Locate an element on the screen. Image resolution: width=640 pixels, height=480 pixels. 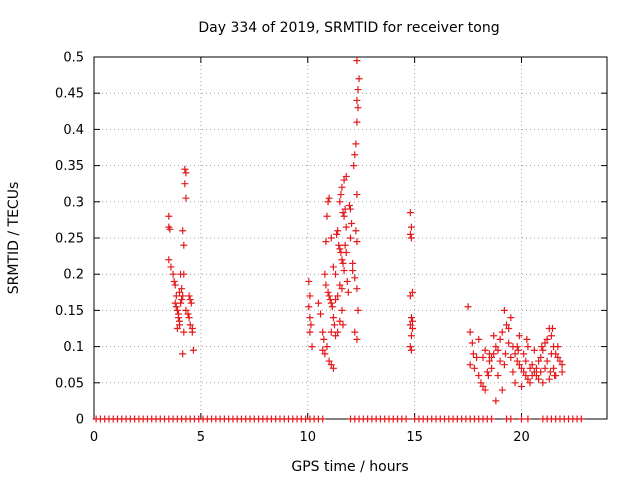
y-axis-title: SRMTID / TECUs is located at coordinates (14, 238).